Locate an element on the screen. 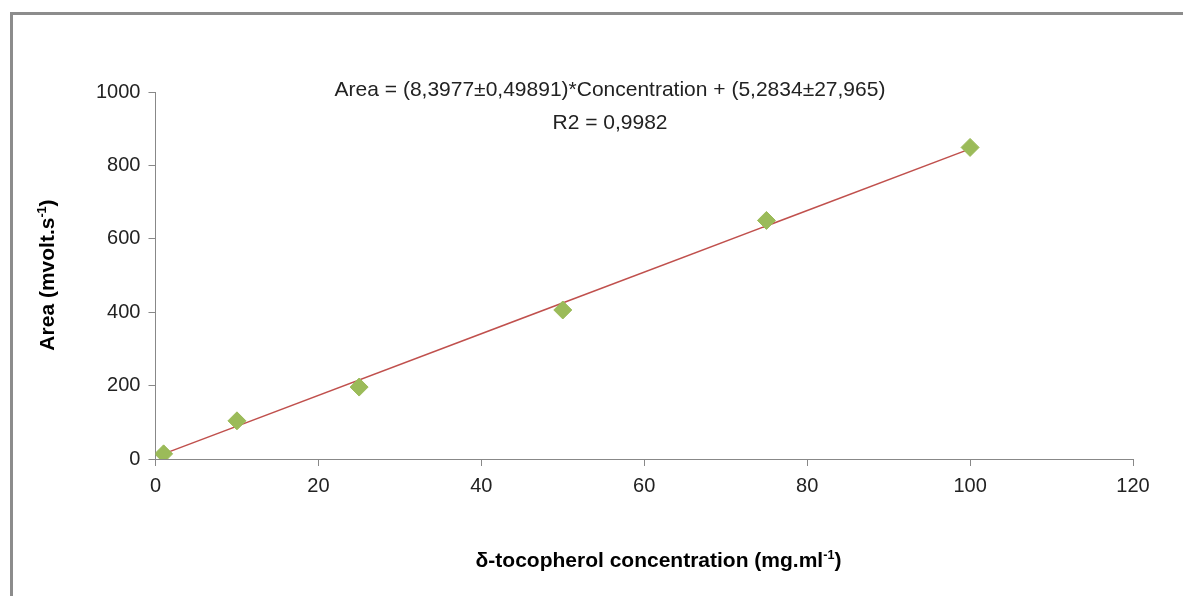  y-tick-label: 600 is located at coordinates (124, 237).